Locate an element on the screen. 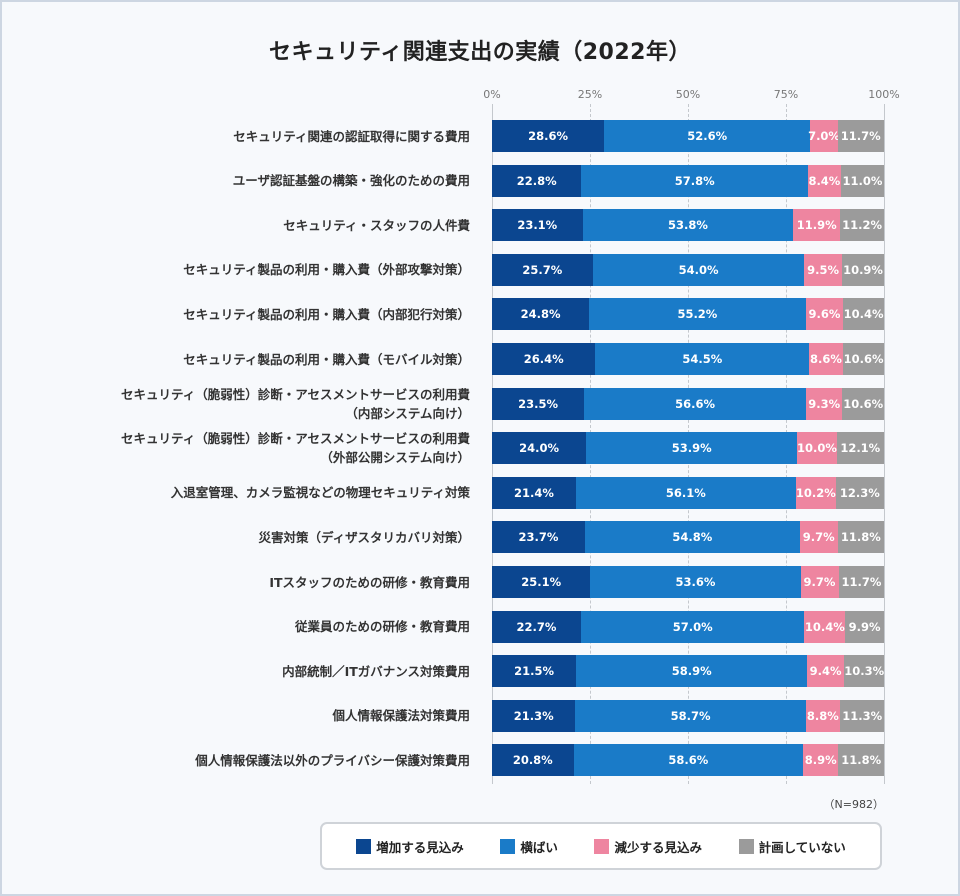 Image resolution: width=960 pixels, height=896 pixels. x-tick-label: 100% is located at coordinates (884, 94).